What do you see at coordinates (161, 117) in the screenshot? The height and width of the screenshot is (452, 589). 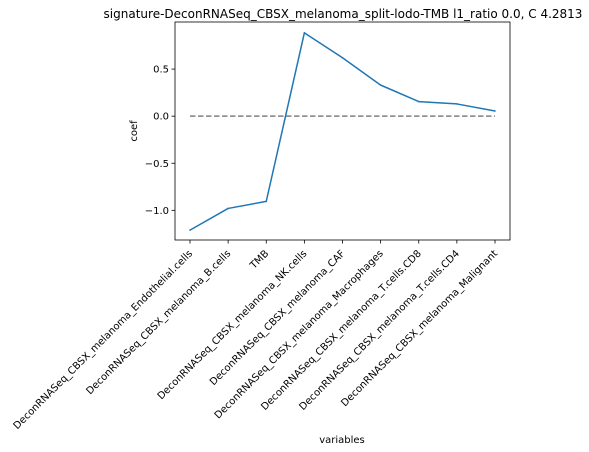 I see `y-tick-label: 0.0` at bounding box center [161, 117].